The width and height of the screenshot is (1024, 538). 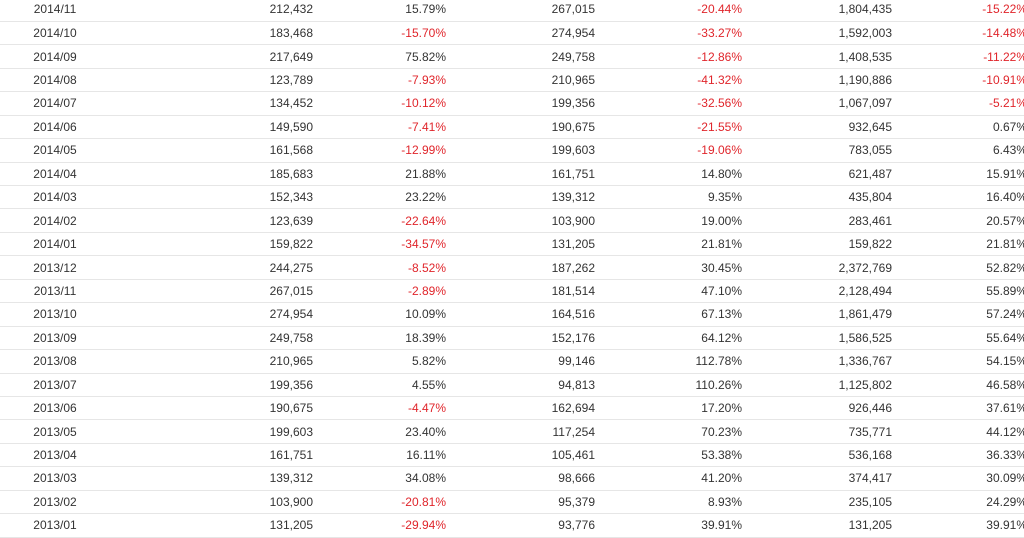 I want to click on percent-cell: -7.41%, so click(x=381, y=127).